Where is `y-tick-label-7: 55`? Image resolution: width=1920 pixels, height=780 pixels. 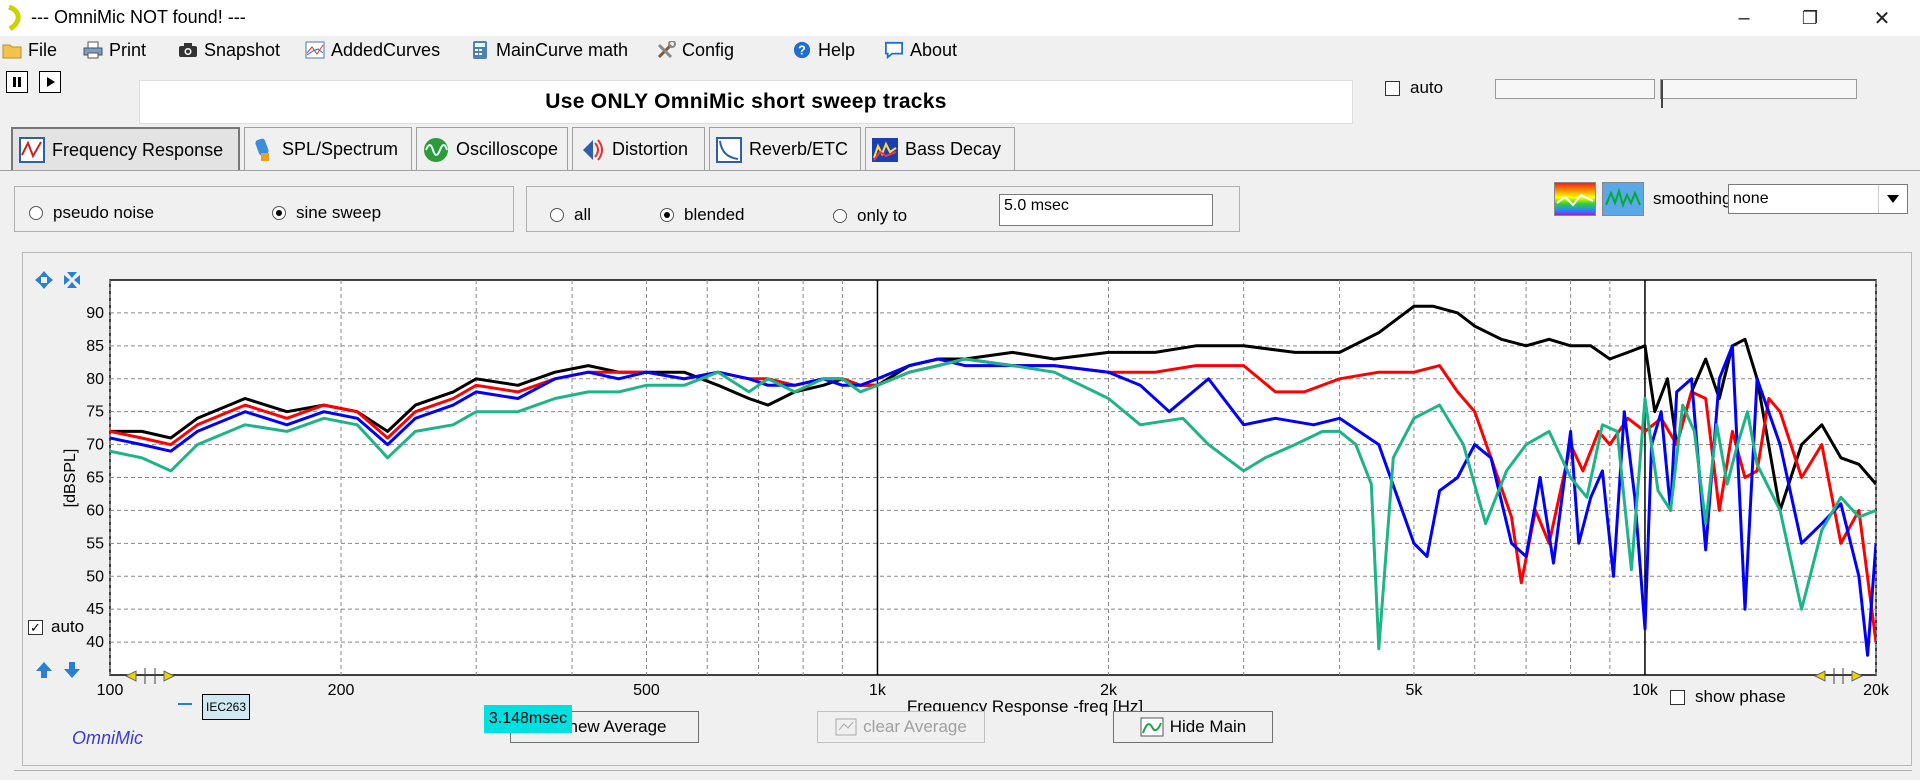 y-tick-label-7: 55 is located at coordinates (95, 543).